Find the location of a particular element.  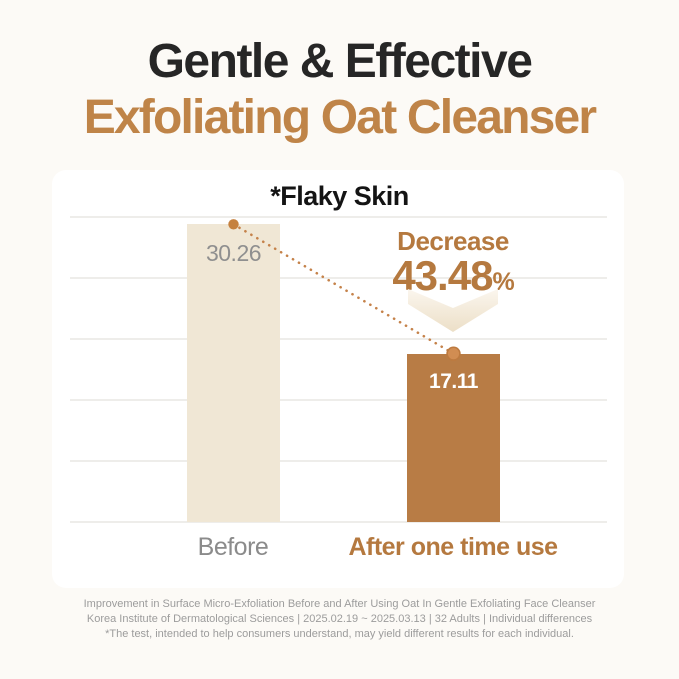

decrease-percent-sign: % is located at coordinates (503, 282).